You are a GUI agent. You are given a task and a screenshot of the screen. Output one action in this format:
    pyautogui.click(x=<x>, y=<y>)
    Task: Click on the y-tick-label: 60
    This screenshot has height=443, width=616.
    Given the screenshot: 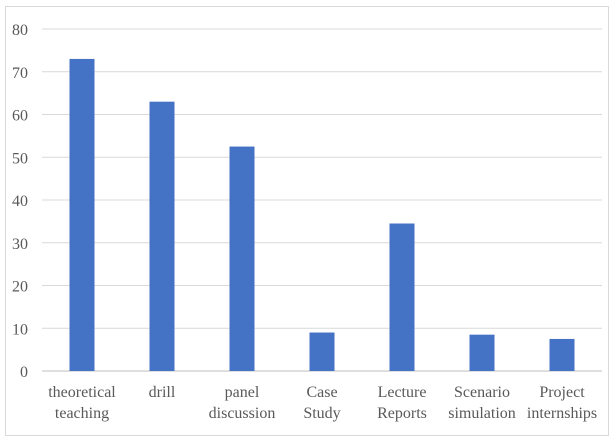 What is the action you would take?
    pyautogui.click(x=20, y=116)
    